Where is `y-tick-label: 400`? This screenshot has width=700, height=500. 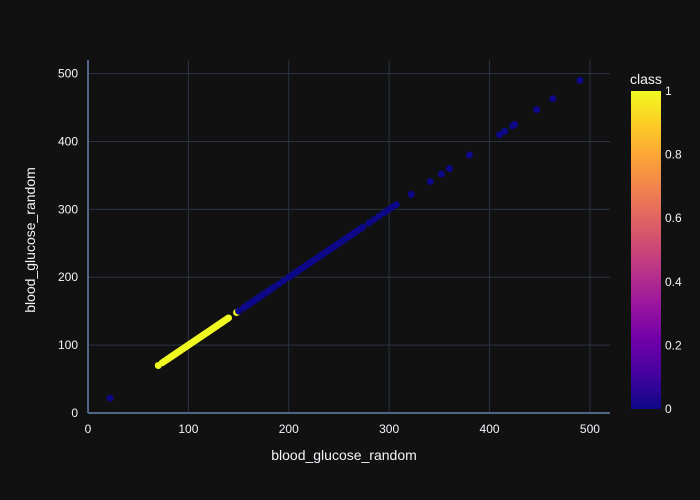 y-tick-label: 400 is located at coordinates (68, 141).